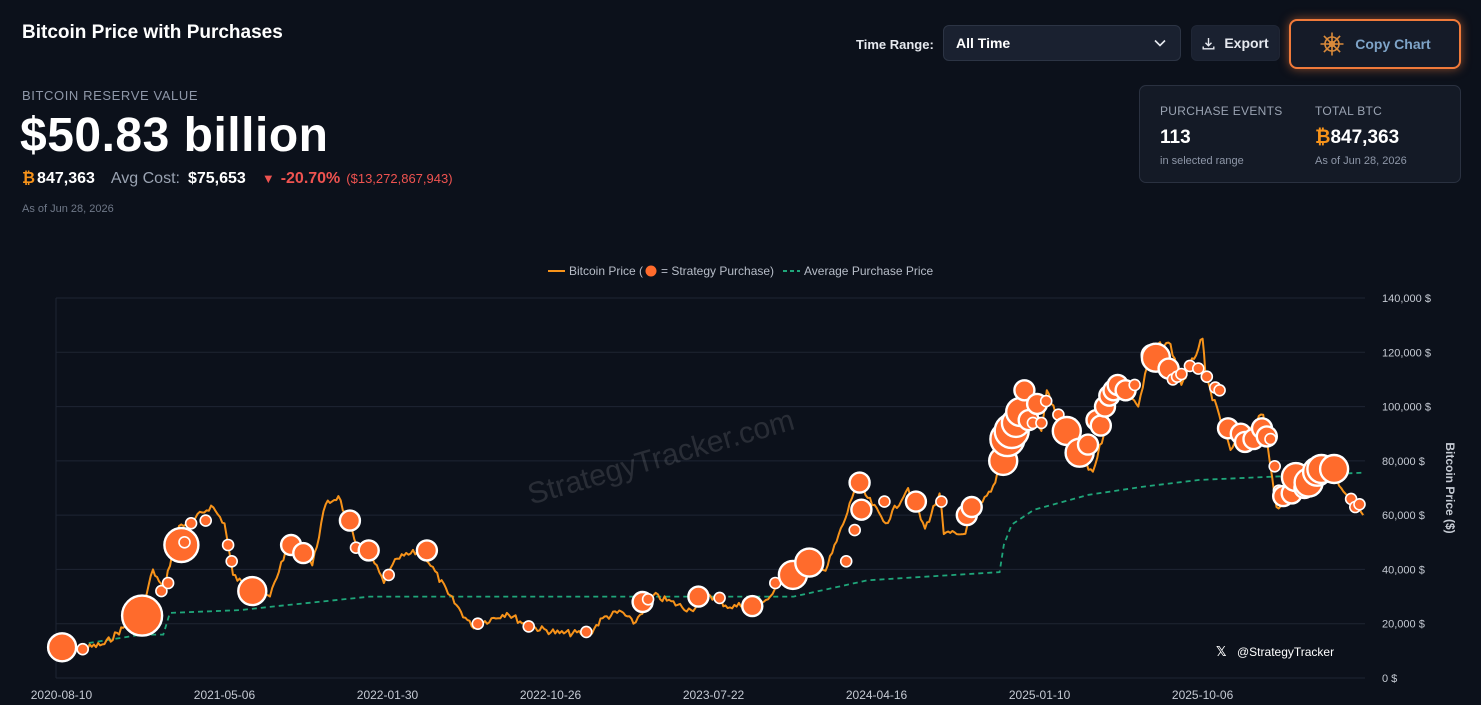 This screenshot has width=1481, height=705. What do you see at coordinates (1403, 516) in the screenshot?
I see `y-tick-label: 60,000 $` at bounding box center [1403, 516].